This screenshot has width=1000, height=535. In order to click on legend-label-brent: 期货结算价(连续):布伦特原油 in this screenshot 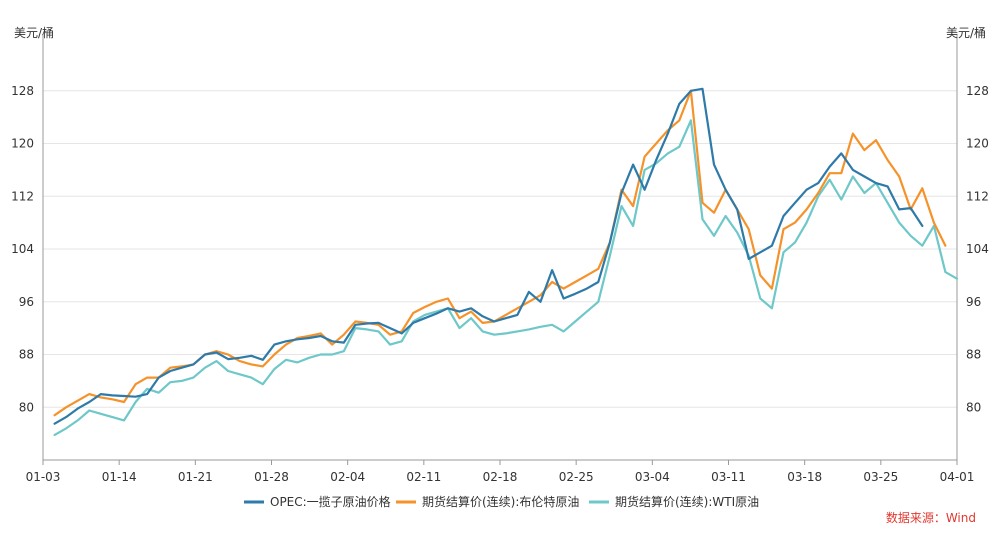, I will do `click(500, 501)`.